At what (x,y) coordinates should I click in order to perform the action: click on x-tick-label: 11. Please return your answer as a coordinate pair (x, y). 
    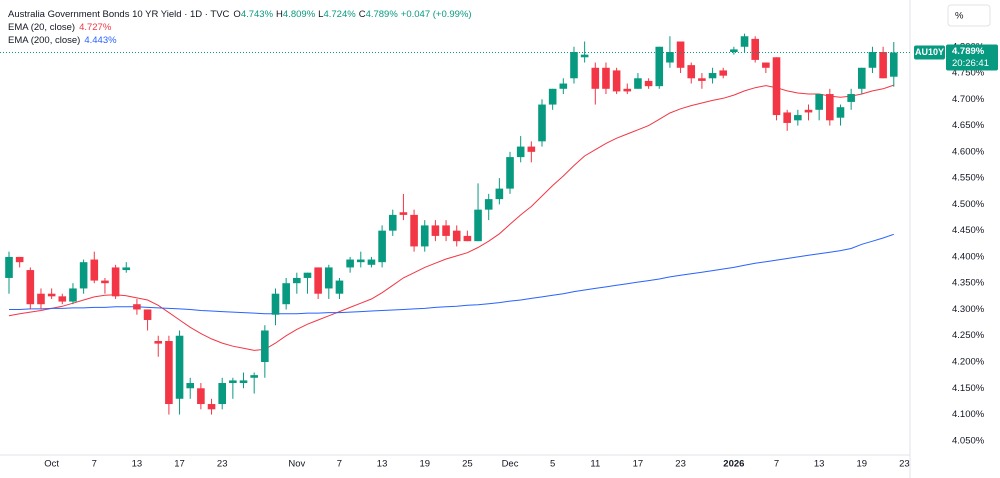
    Looking at the image, I should click on (595, 464).